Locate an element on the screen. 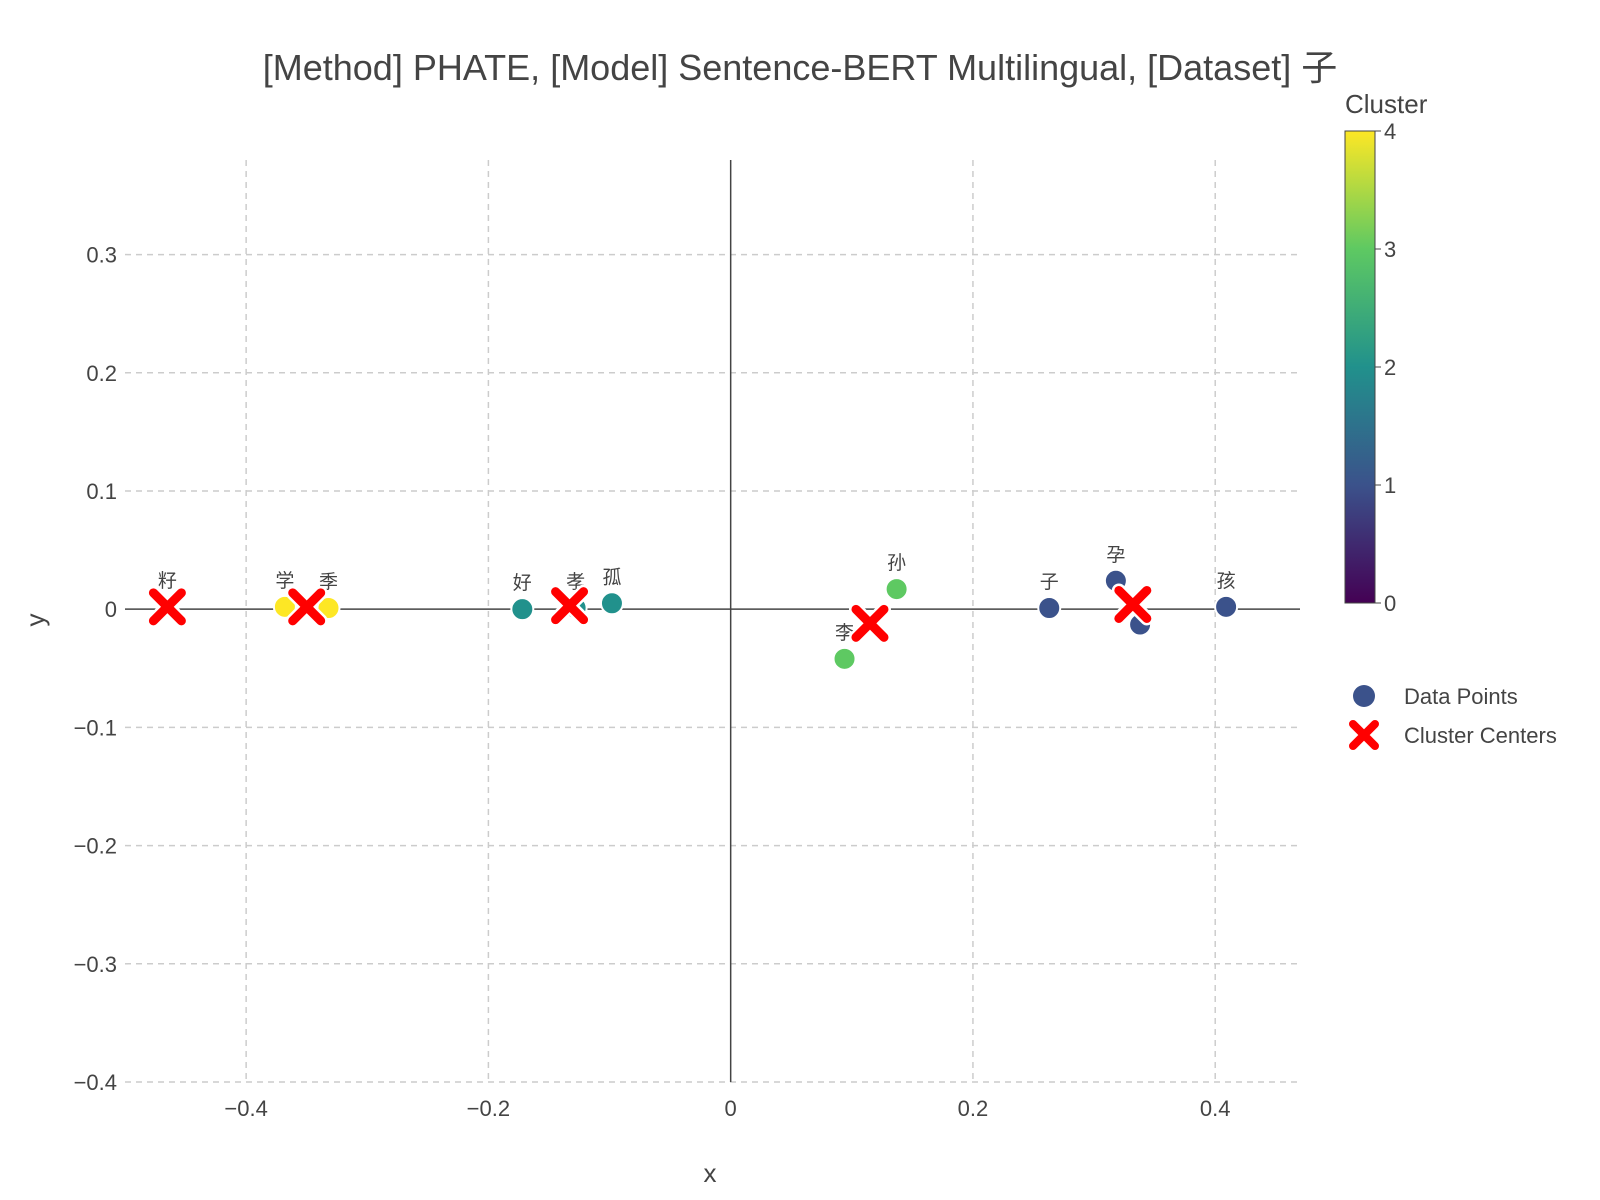  point-label: 好 is located at coordinates (522, 583).